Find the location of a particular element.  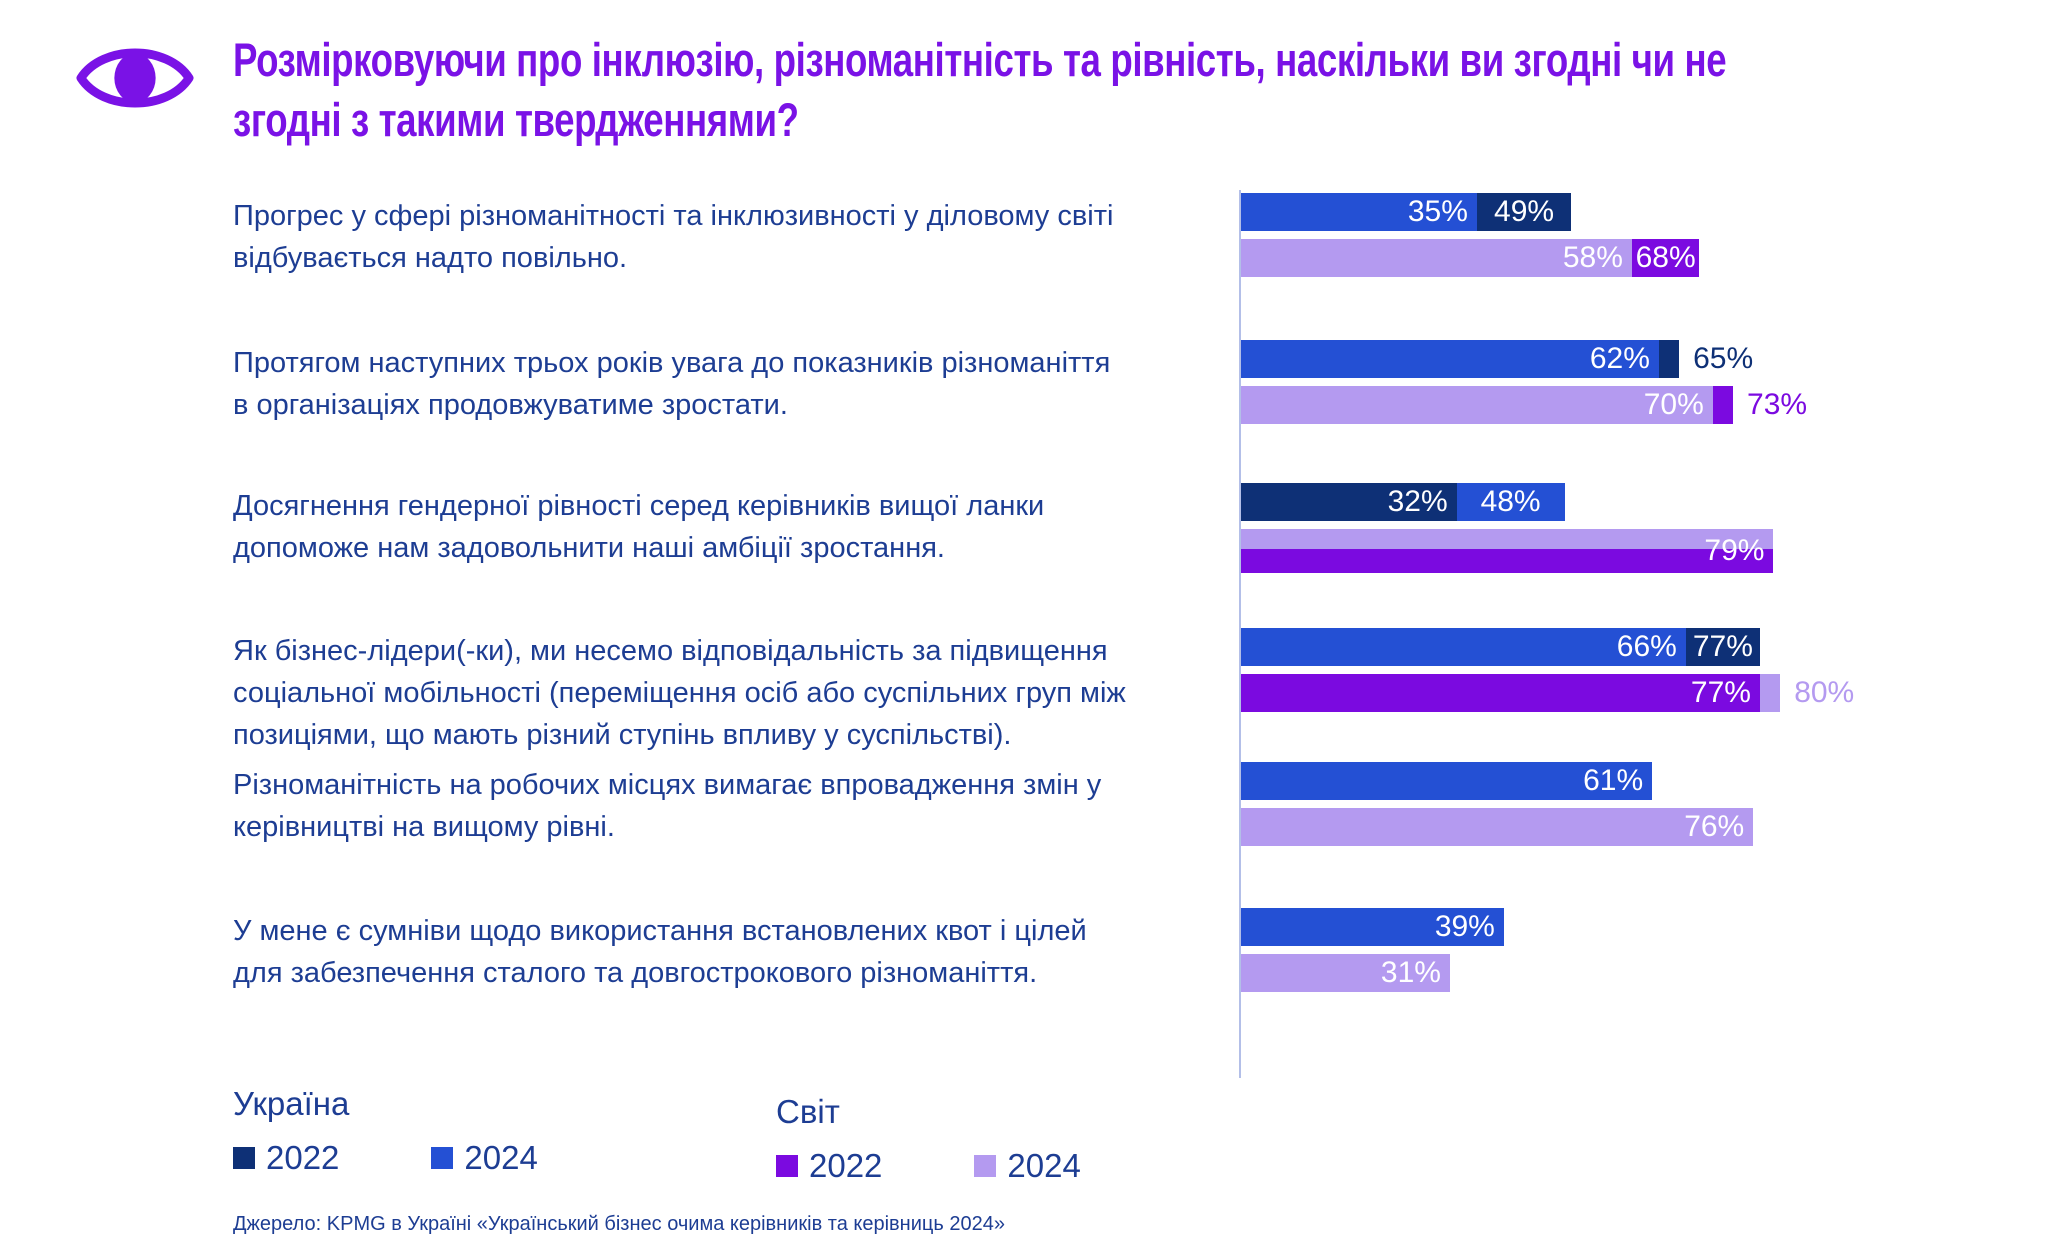

world-bar: 70% 73% is located at coordinates (1621, 405).